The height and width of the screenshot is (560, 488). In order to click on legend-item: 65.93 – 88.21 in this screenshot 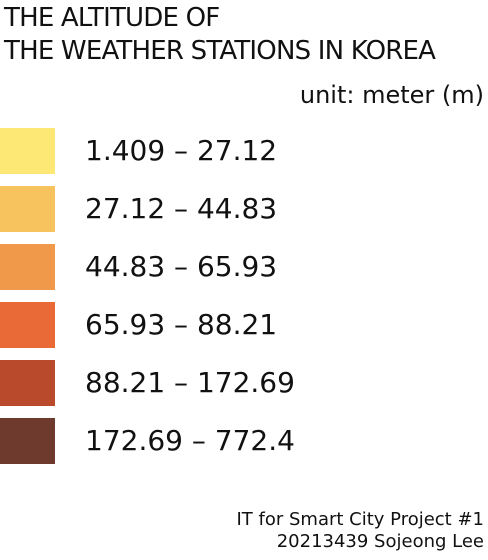, I will do `click(244, 325)`.